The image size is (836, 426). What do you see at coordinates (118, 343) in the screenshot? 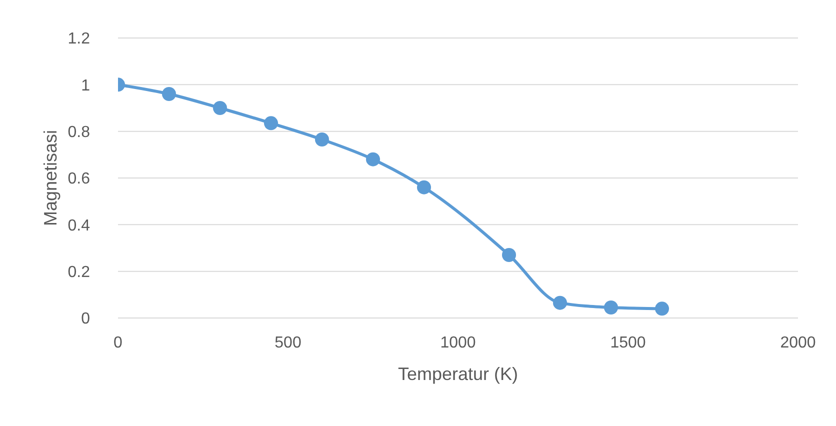
I see `x-tick-label: 0` at bounding box center [118, 343].